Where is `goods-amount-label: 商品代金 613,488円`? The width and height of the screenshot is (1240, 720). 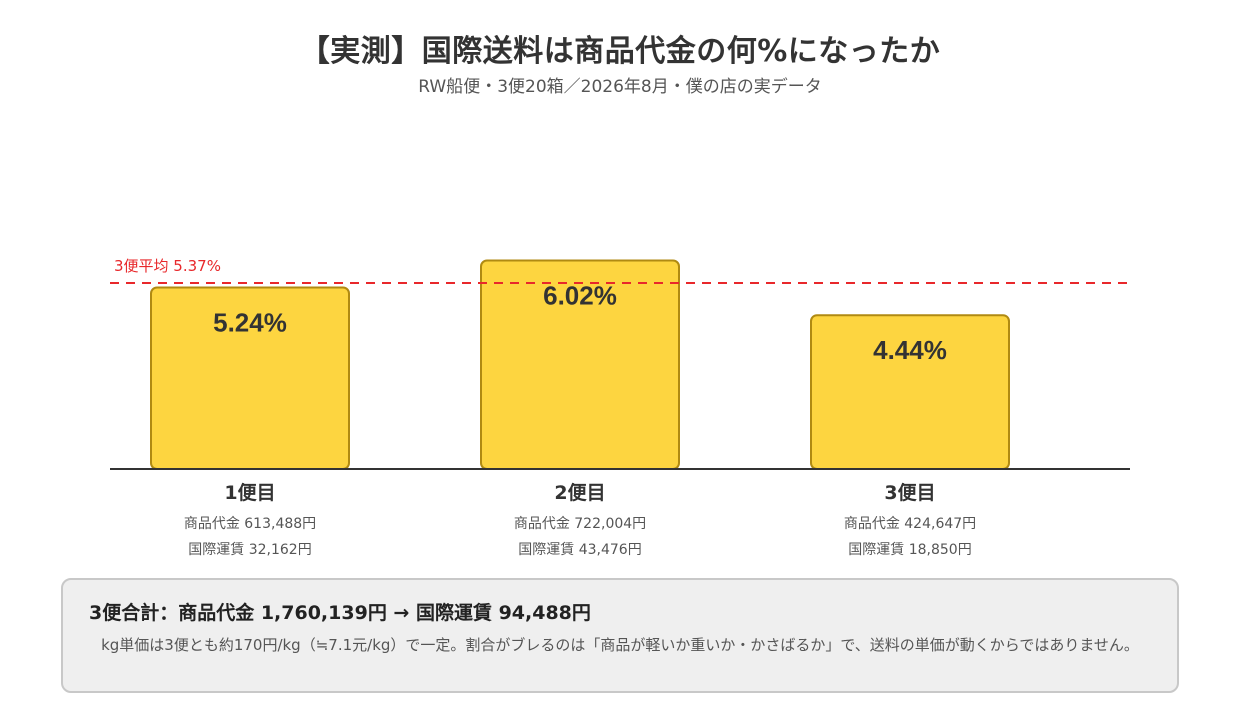 goods-amount-label: 商品代金 613,488円 is located at coordinates (250, 524).